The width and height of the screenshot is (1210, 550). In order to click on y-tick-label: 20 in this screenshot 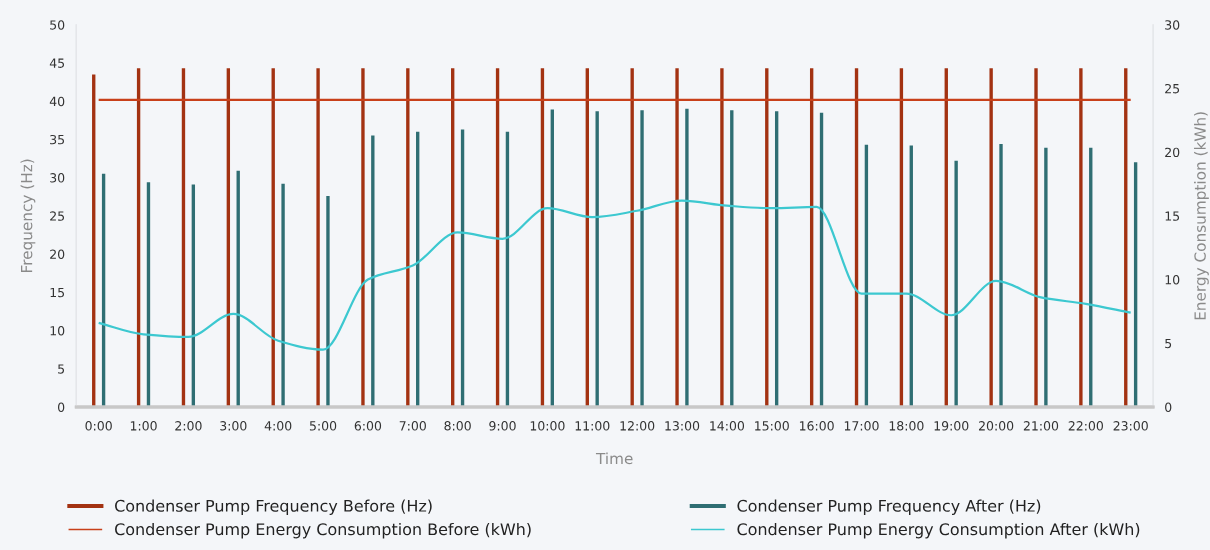, I will do `click(57, 254)`.